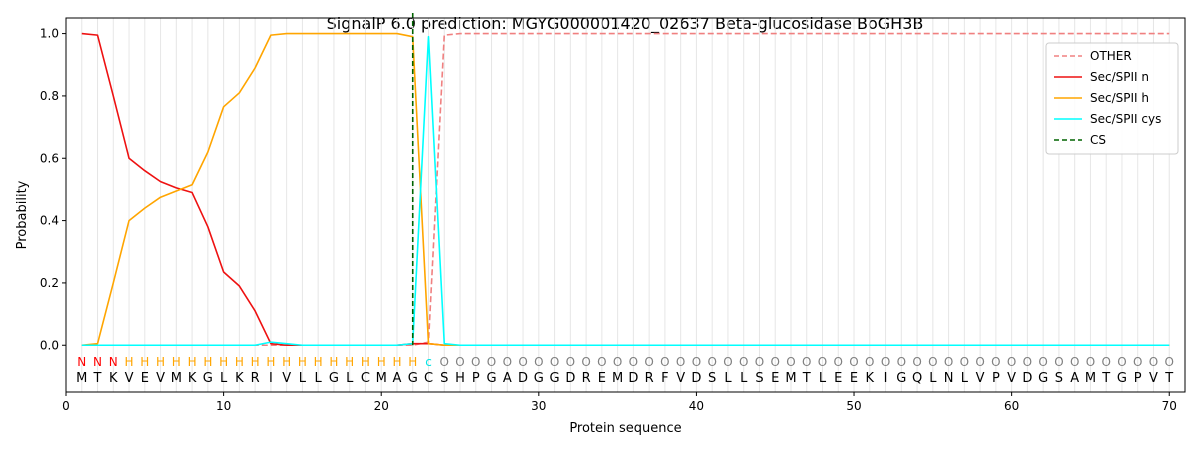 The width and height of the screenshot is (1200, 454). What do you see at coordinates (49, 221) in the screenshot?
I see `y-tick-label: 0.4` at bounding box center [49, 221].